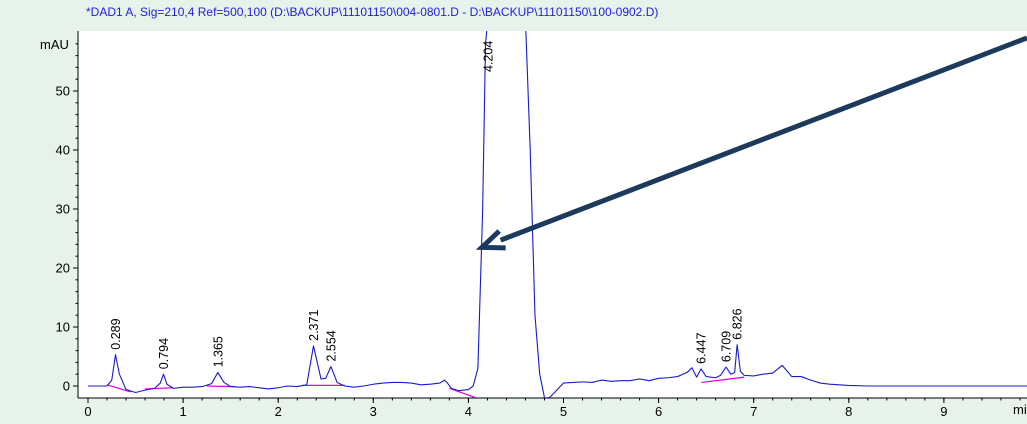 Image resolution: width=1027 pixels, height=424 pixels. What do you see at coordinates (116, 333) in the screenshot?
I see `peak-label: 0.289` at bounding box center [116, 333].